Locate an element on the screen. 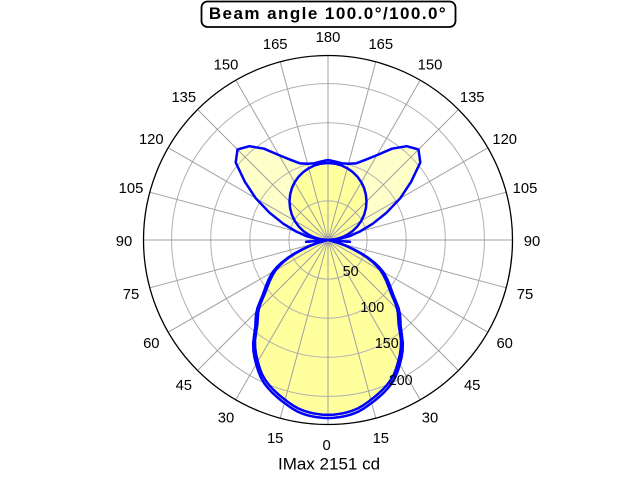  svg-text: 180 is located at coordinates (328, 38).